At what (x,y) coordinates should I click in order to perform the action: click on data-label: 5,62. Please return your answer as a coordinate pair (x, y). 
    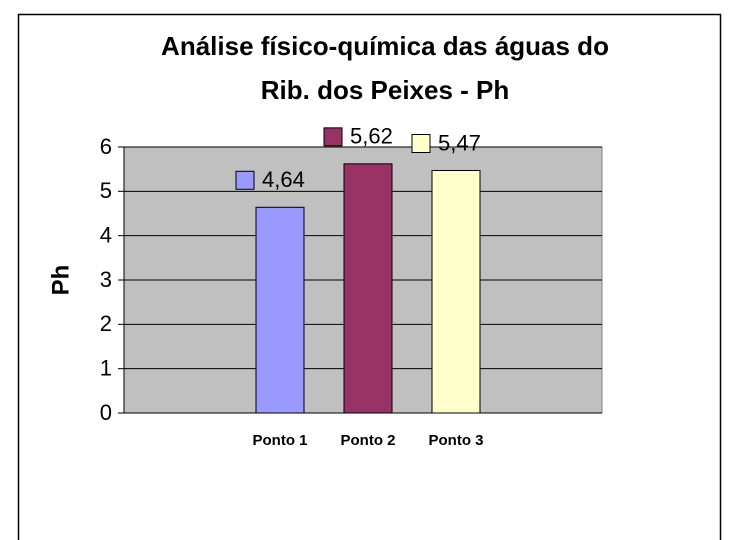
    Looking at the image, I should click on (371, 136).